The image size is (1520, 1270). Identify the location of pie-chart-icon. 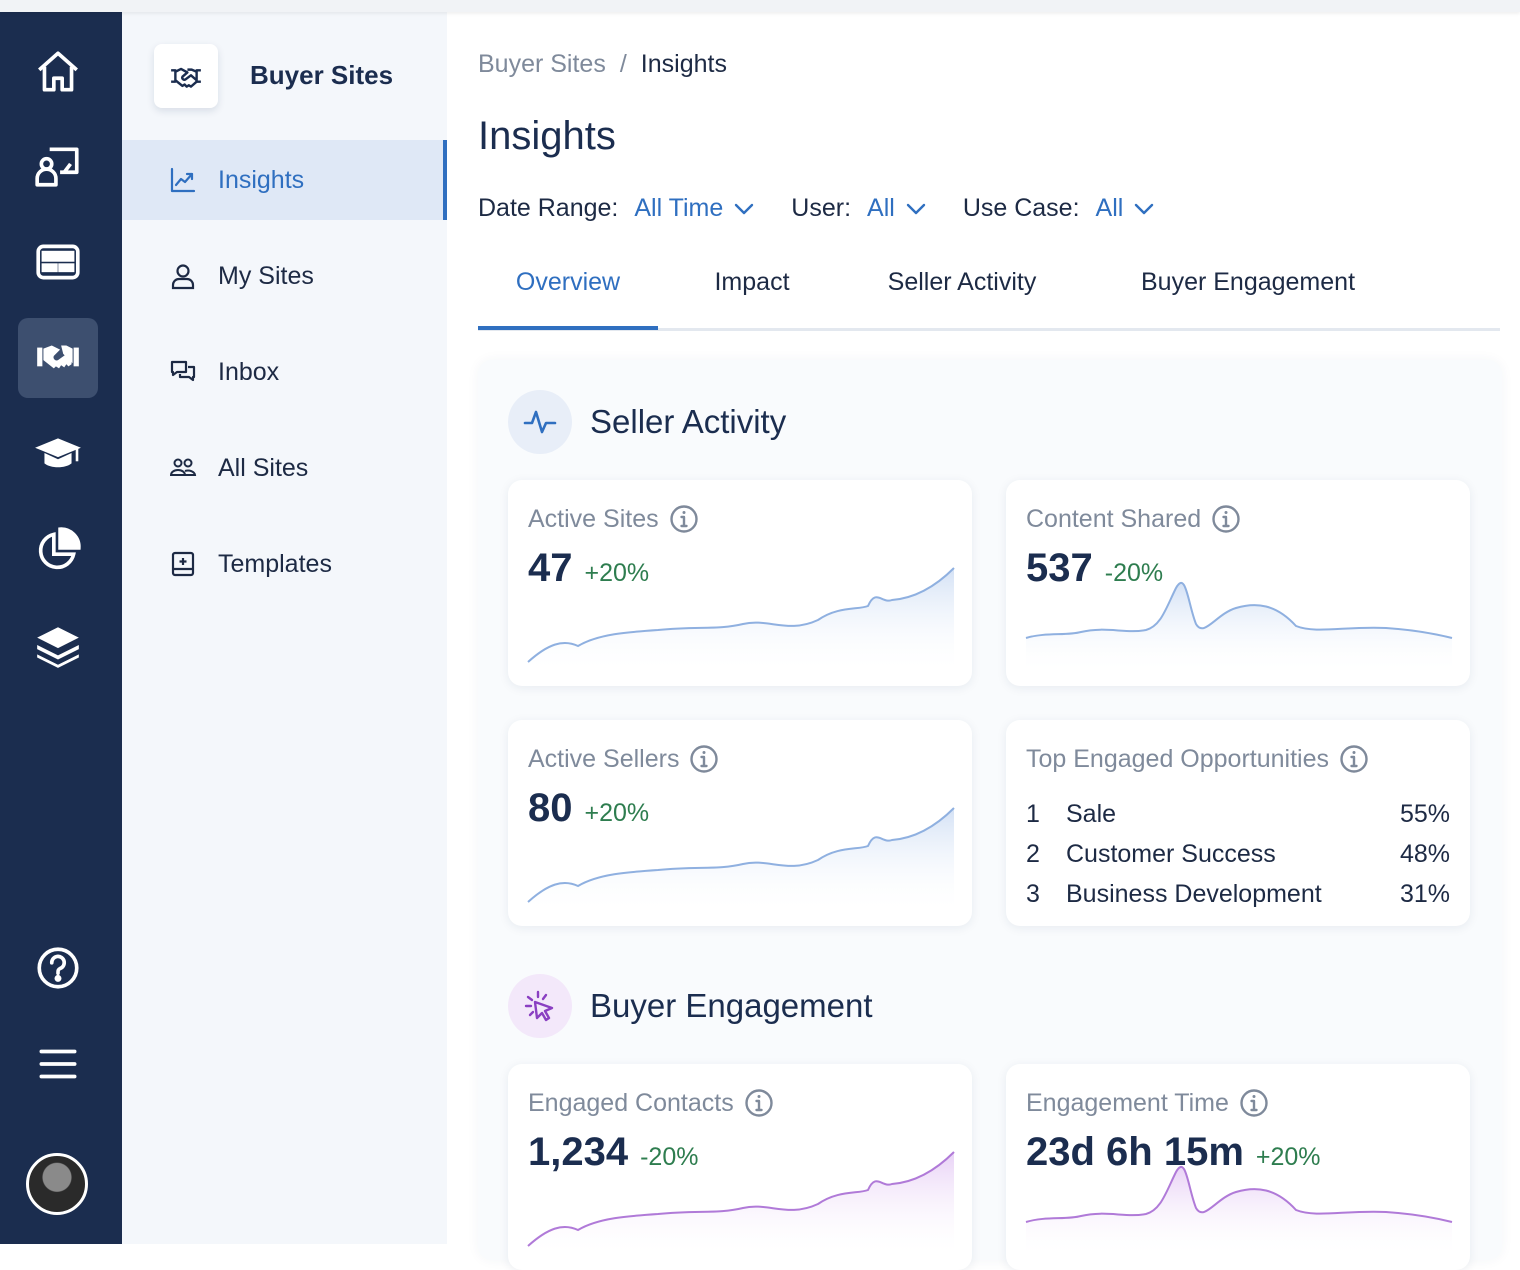
(58, 550).